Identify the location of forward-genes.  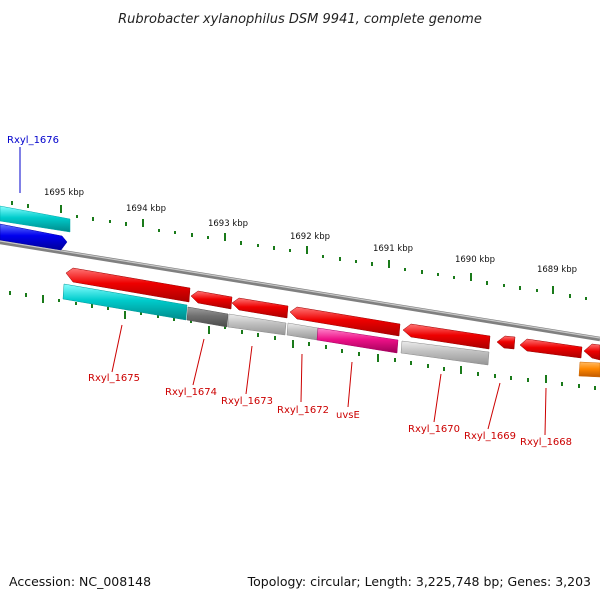
(332, 314).